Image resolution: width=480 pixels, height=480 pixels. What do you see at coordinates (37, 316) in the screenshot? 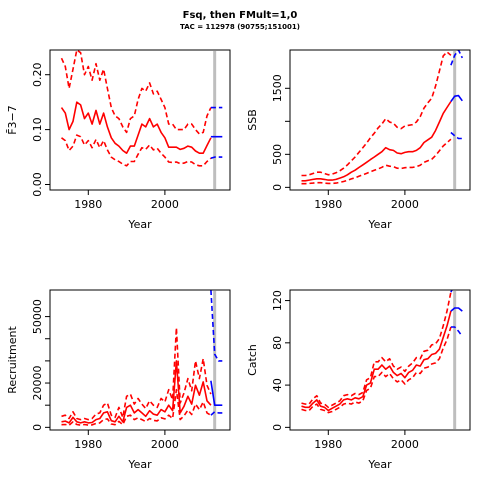
I see `y-tick-label: 50000` at bounding box center [37, 316].